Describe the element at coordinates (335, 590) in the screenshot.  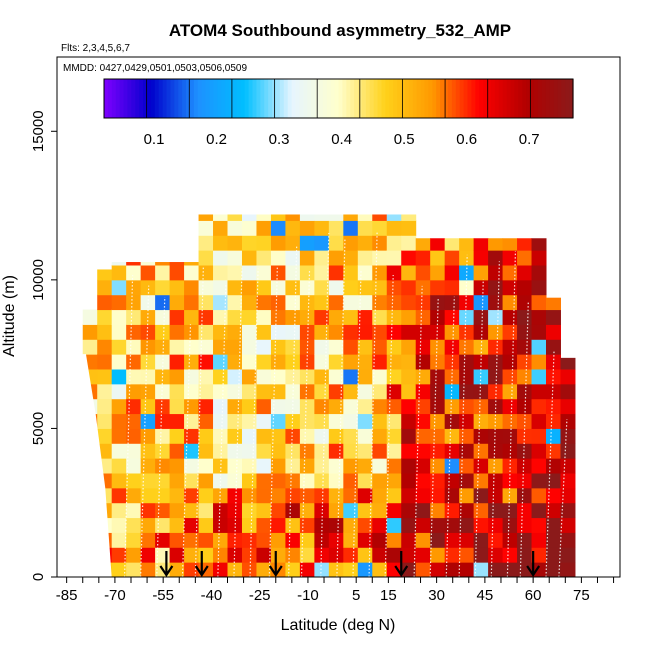
I see `x-axis: -85 -70 -55 -40 -25 -10 5 15 30 45 60 75` at that location.